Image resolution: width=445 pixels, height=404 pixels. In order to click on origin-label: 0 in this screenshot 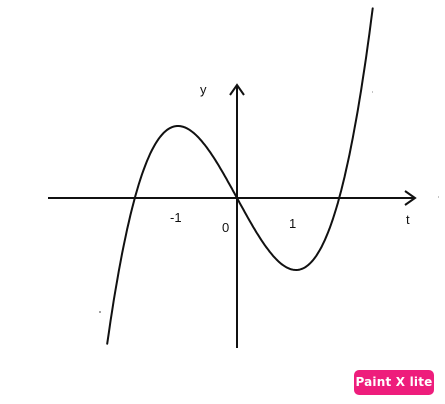, I will do `click(225, 227)`.